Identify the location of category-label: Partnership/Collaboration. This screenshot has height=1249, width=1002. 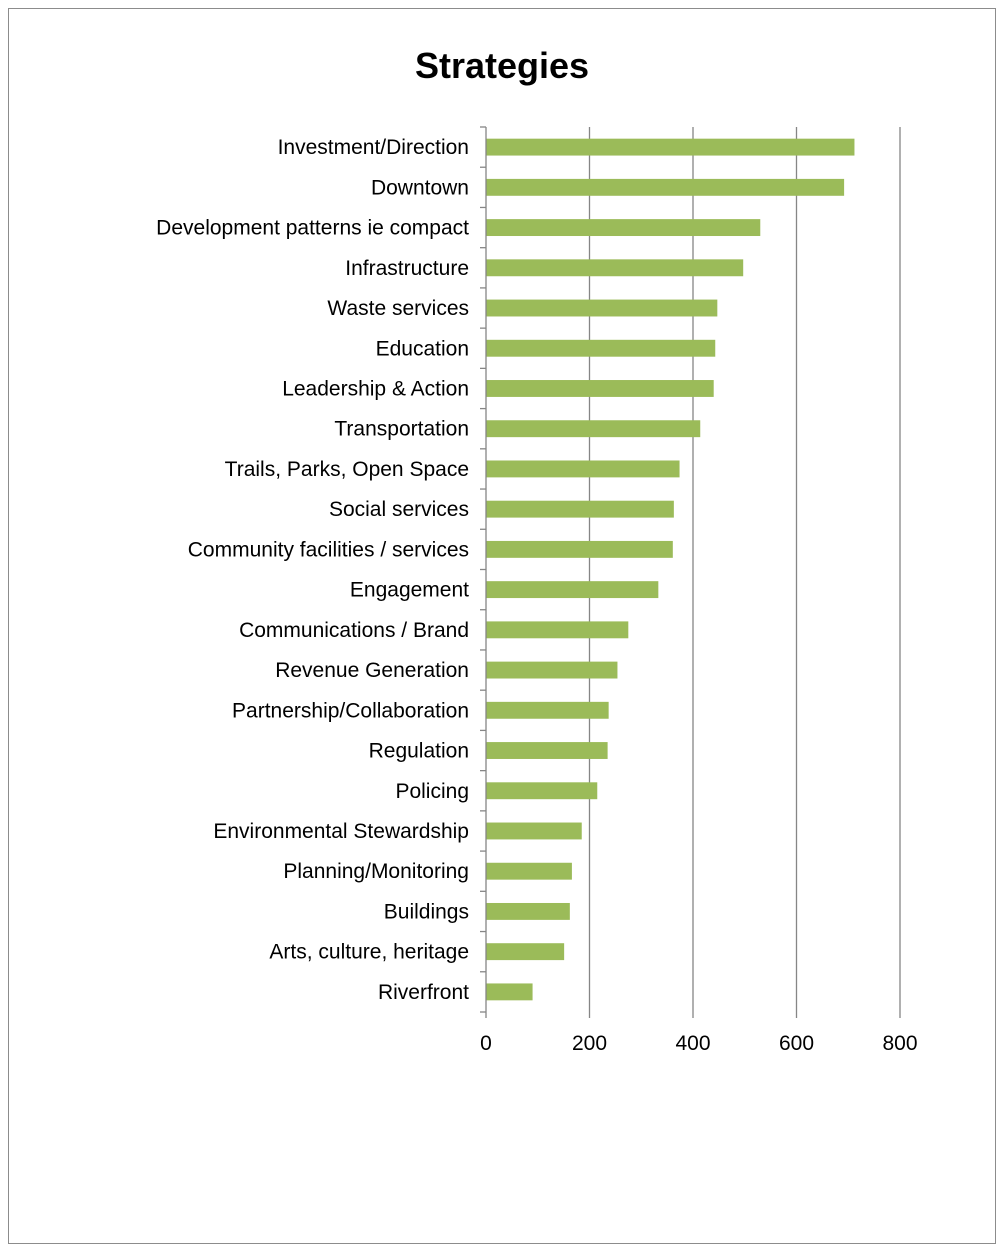
(350, 710).